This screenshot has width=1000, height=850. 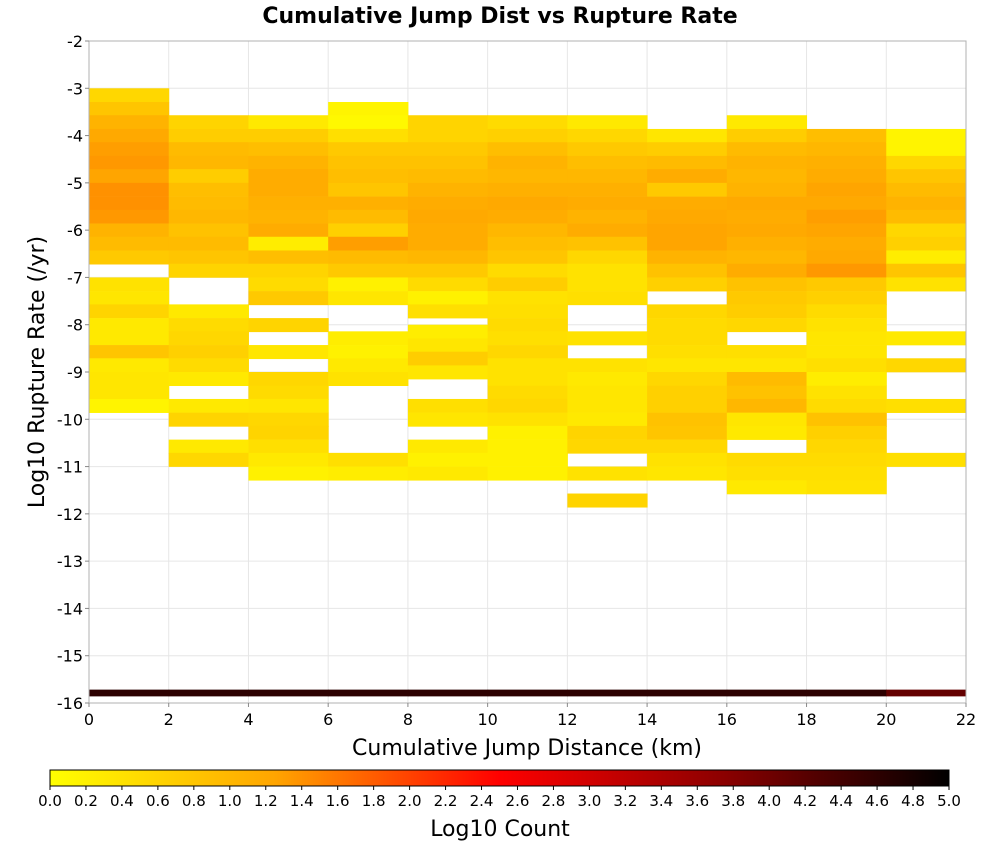 I want to click on y-axis-ticks: -2 -3 -4 -5 -6 -7 -8 -9 -10 -11 -12 -13 -14 -15 -16, so click(x=73, y=372).